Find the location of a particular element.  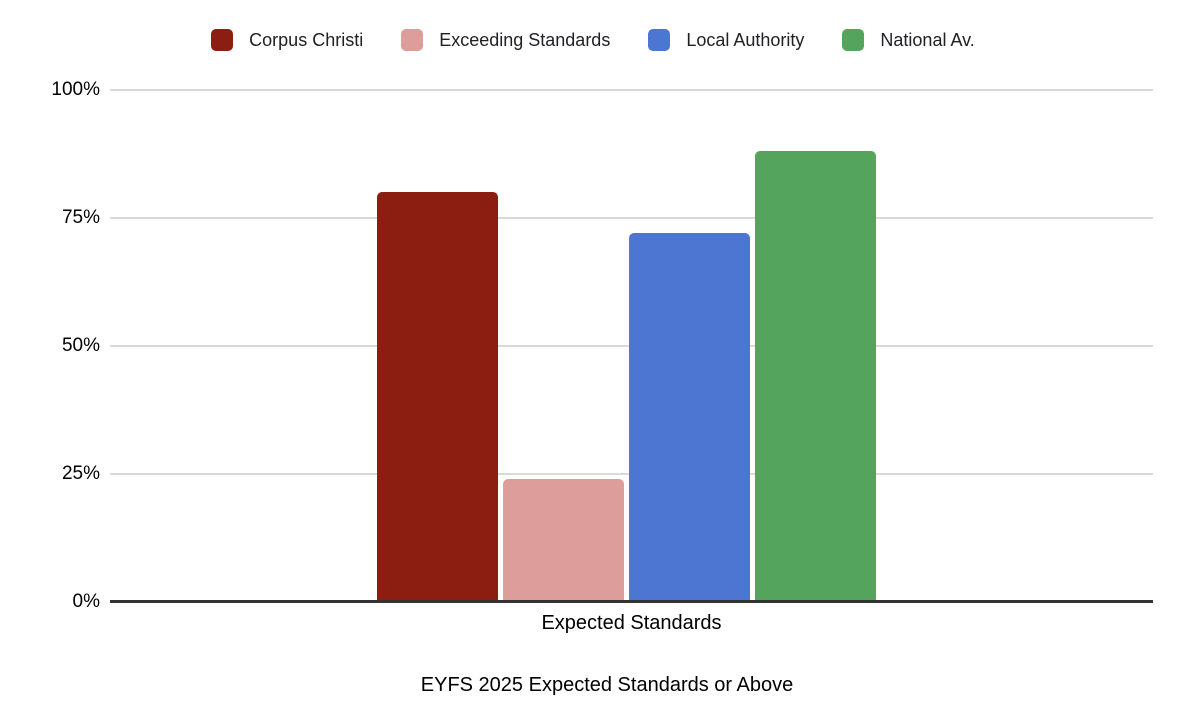

legend-label: National Av. is located at coordinates (927, 39).